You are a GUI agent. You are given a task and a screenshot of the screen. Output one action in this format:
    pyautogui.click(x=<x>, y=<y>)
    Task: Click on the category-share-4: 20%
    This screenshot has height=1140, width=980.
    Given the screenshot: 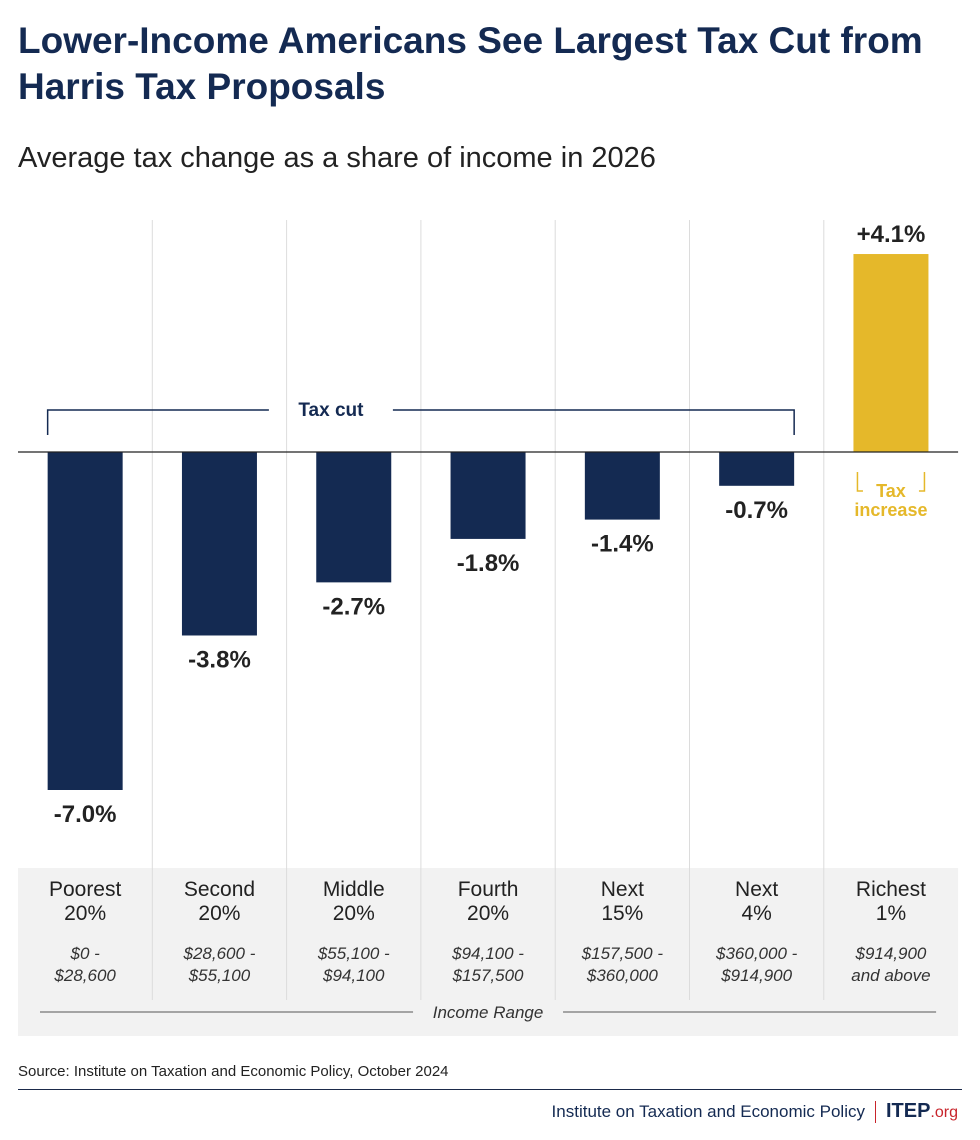 What is the action you would take?
    pyautogui.click(x=488, y=913)
    